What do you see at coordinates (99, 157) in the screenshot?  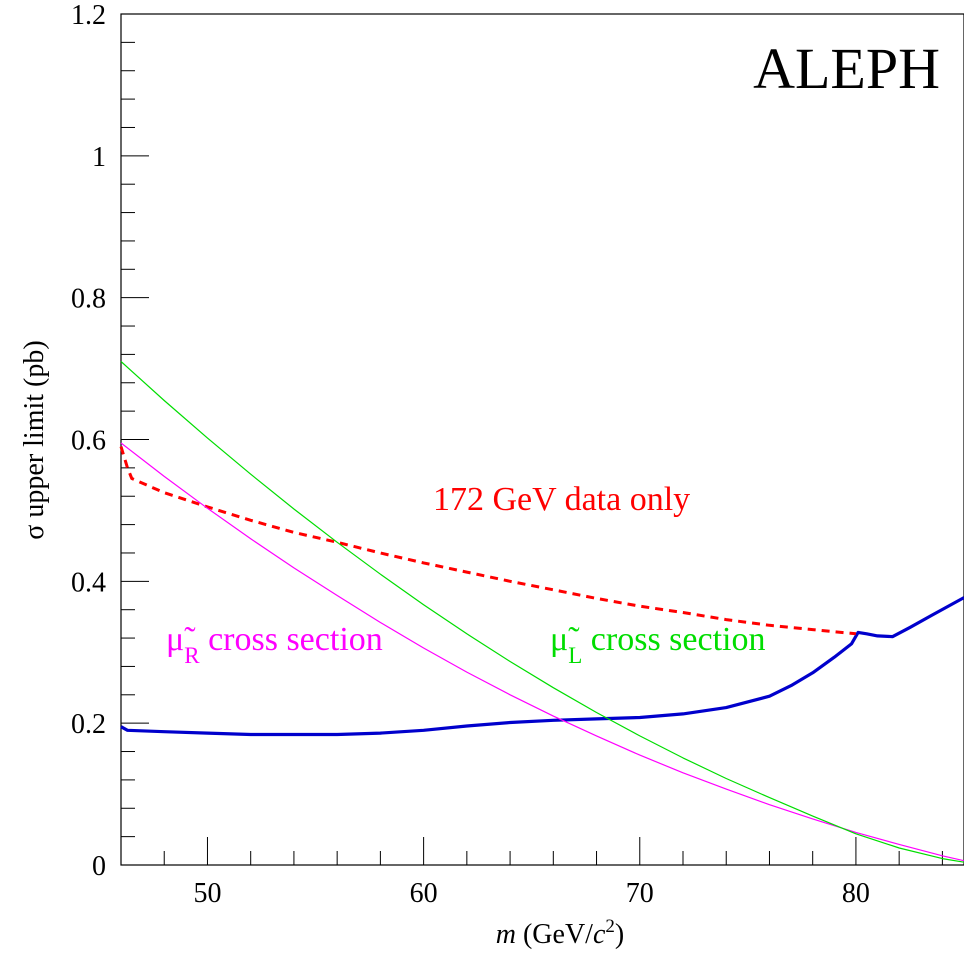 I see `y-tick-label: 1` at bounding box center [99, 157].